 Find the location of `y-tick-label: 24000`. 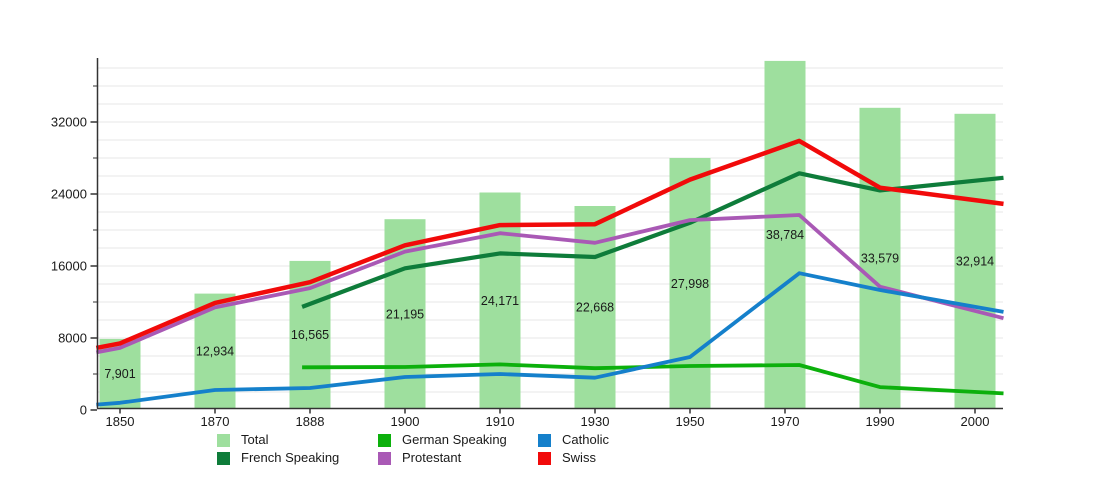

y-tick-label: 24000 is located at coordinates (69, 194).